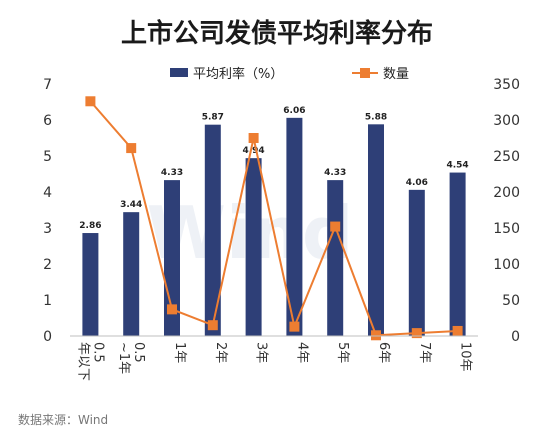 Image resolution: width=554 pixels, height=437 pixels. What do you see at coordinates (506, 211) in the screenshot?
I see `y-axis-right: 0 50 100 150 200 250 300 350` at bounding box center [506, 211].